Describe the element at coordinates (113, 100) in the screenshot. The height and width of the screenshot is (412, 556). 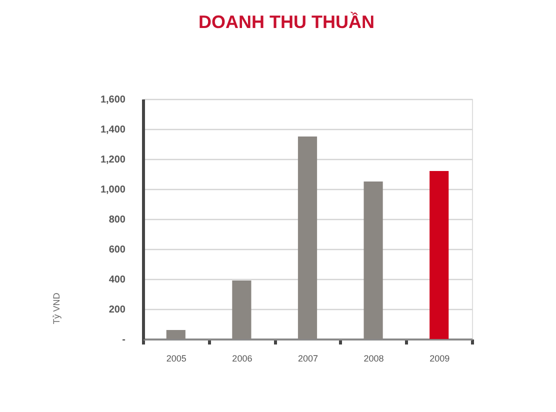
I see `y-tick-label: 1,600` at that location.